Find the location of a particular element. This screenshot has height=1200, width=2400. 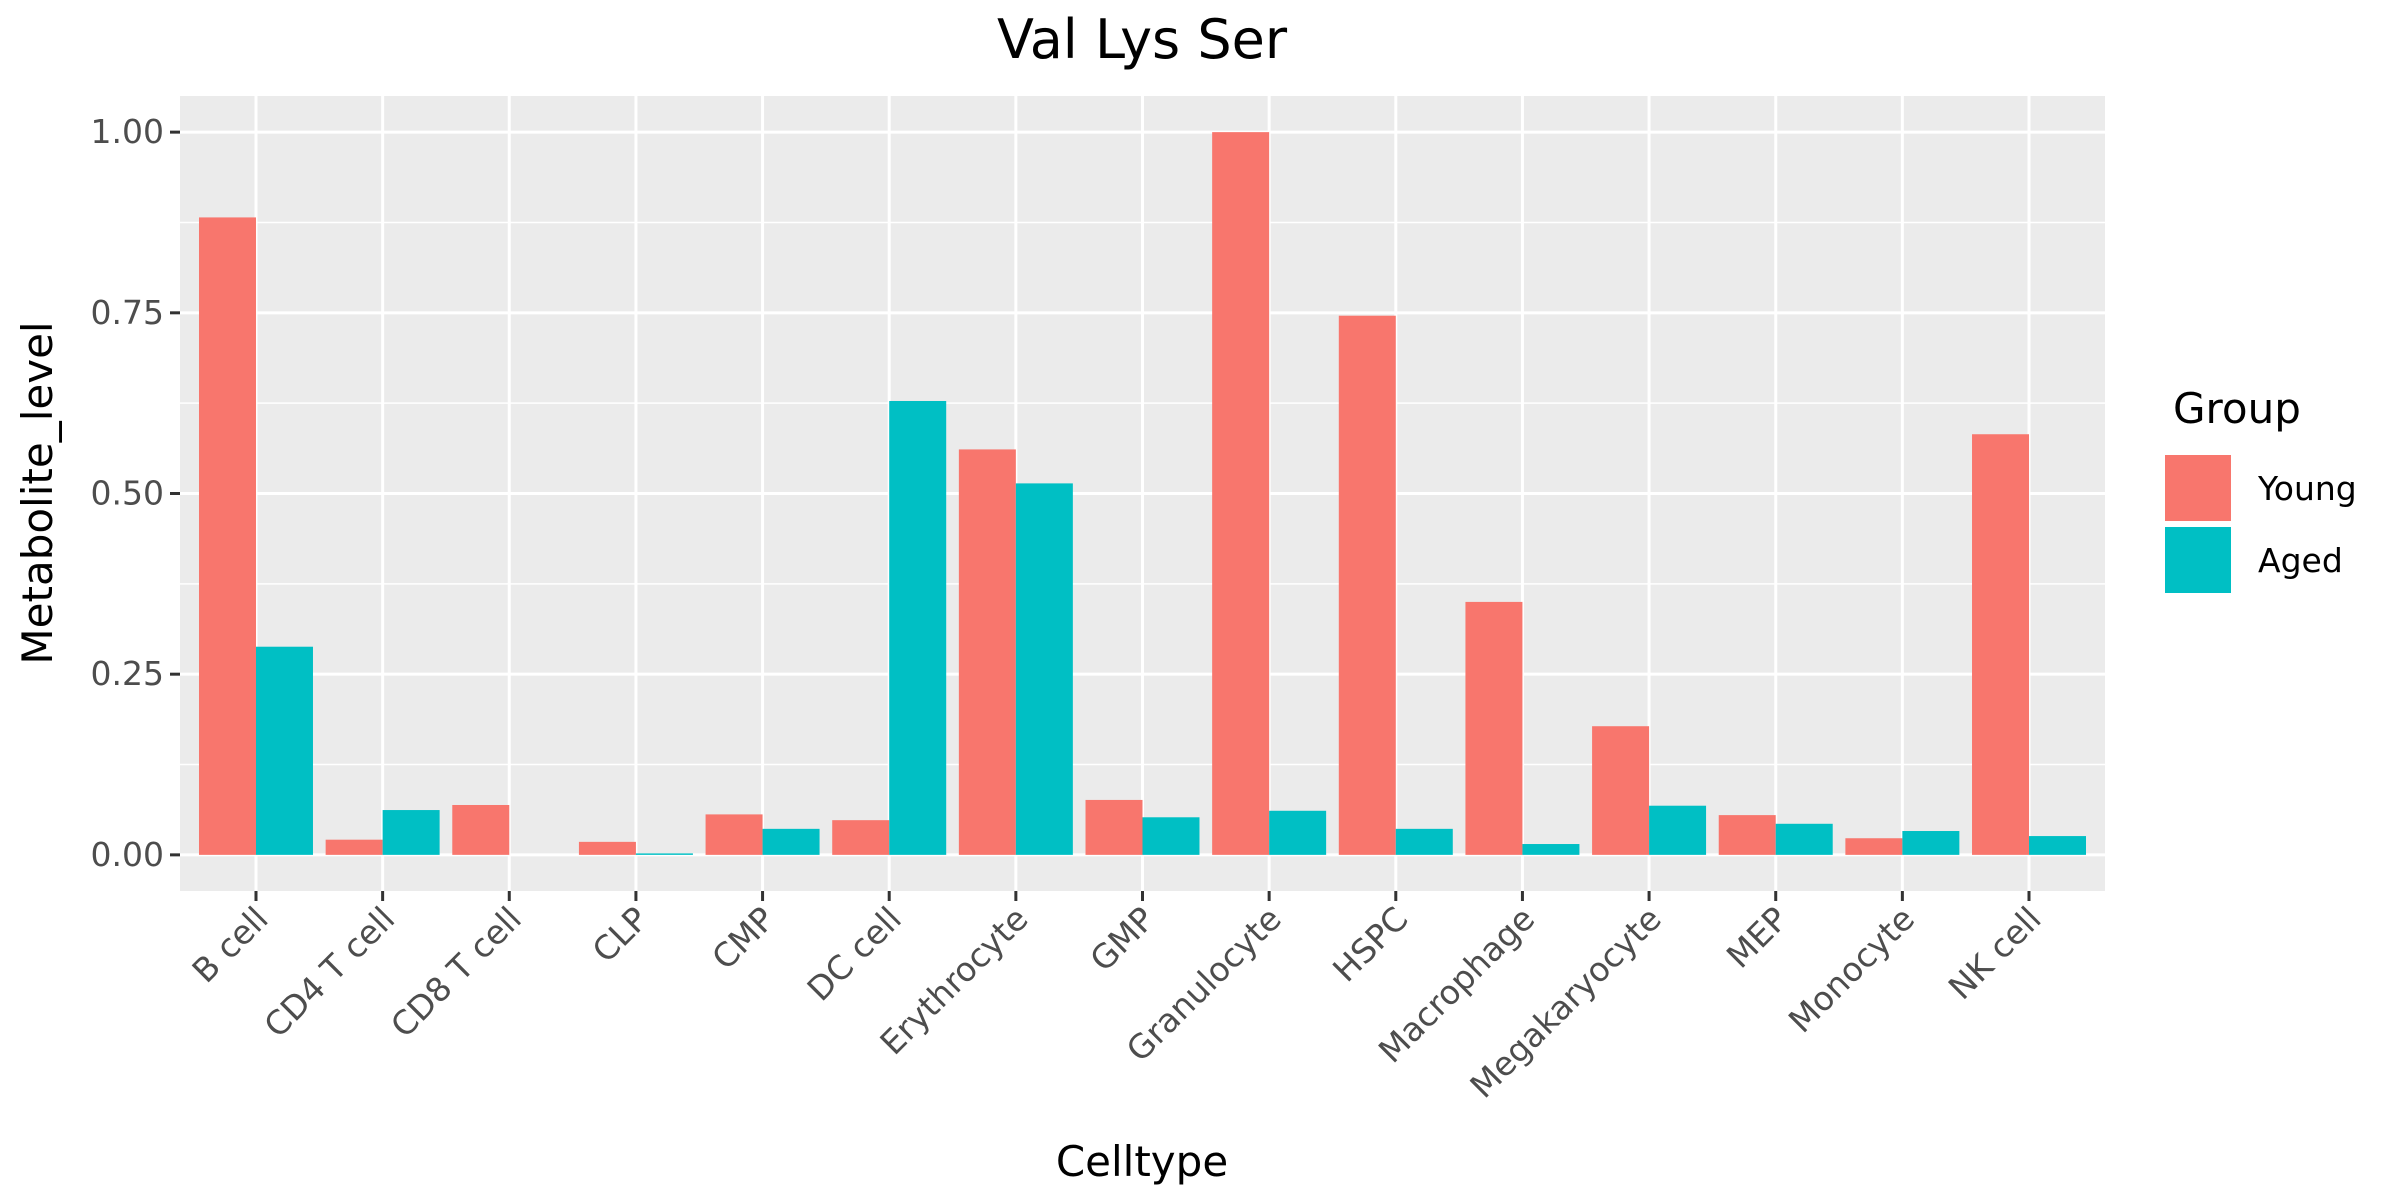

bar-aged-dc-cell is located at coordinates (918, 627).